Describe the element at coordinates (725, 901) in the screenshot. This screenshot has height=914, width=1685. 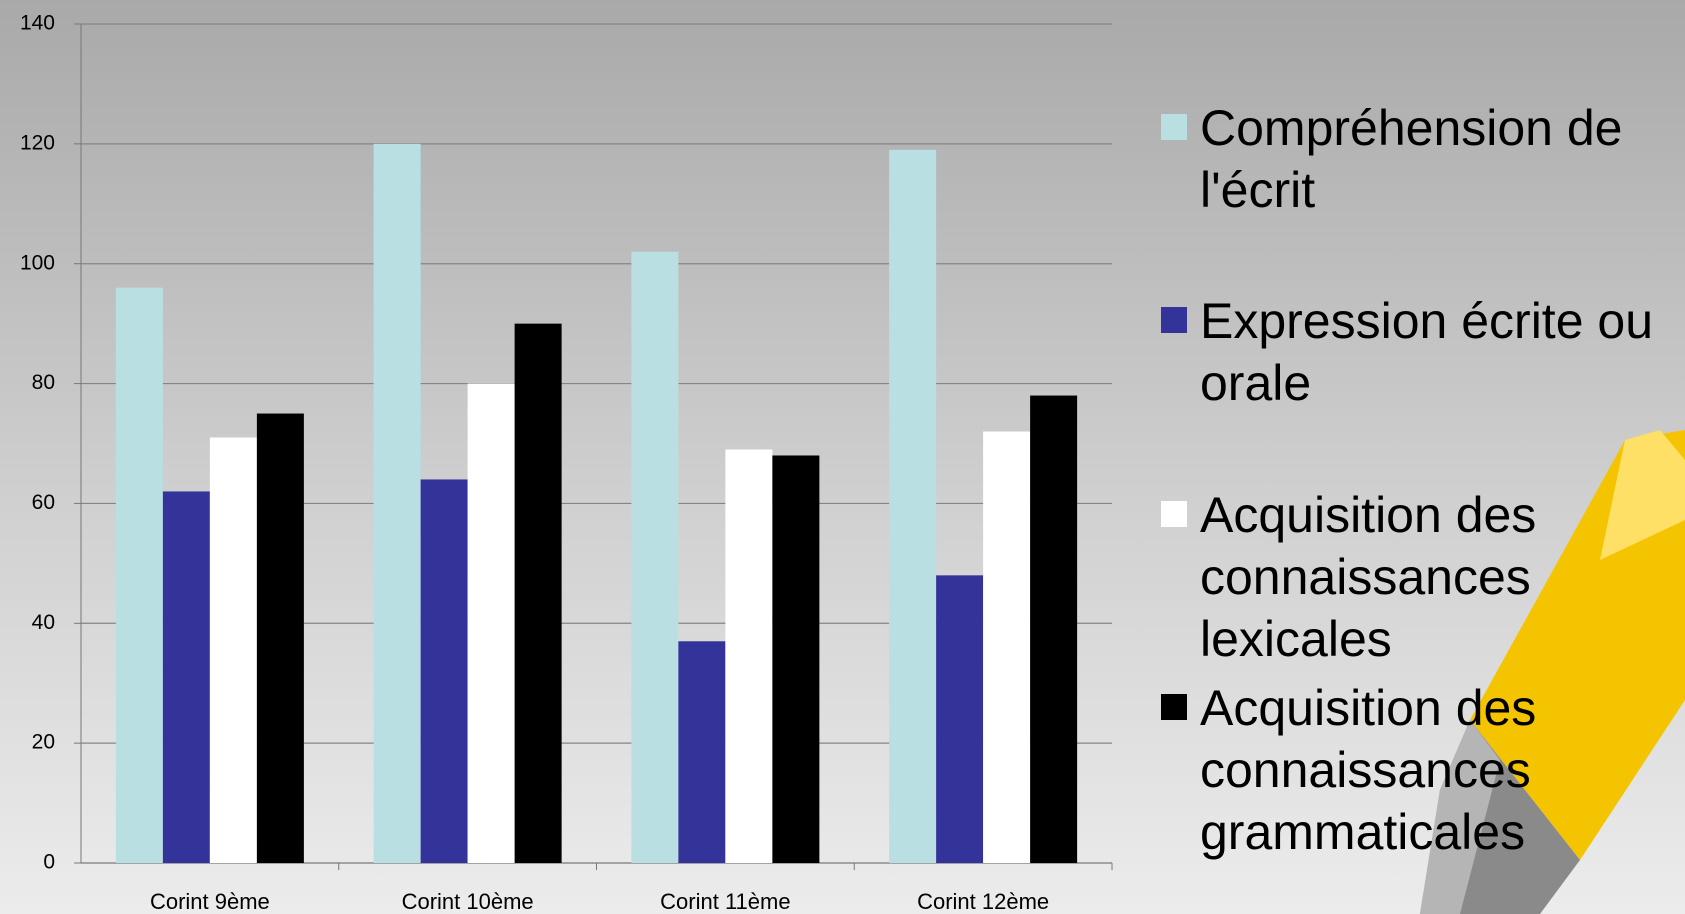
I see `x-tick-label: Corint 11ème` at that location.